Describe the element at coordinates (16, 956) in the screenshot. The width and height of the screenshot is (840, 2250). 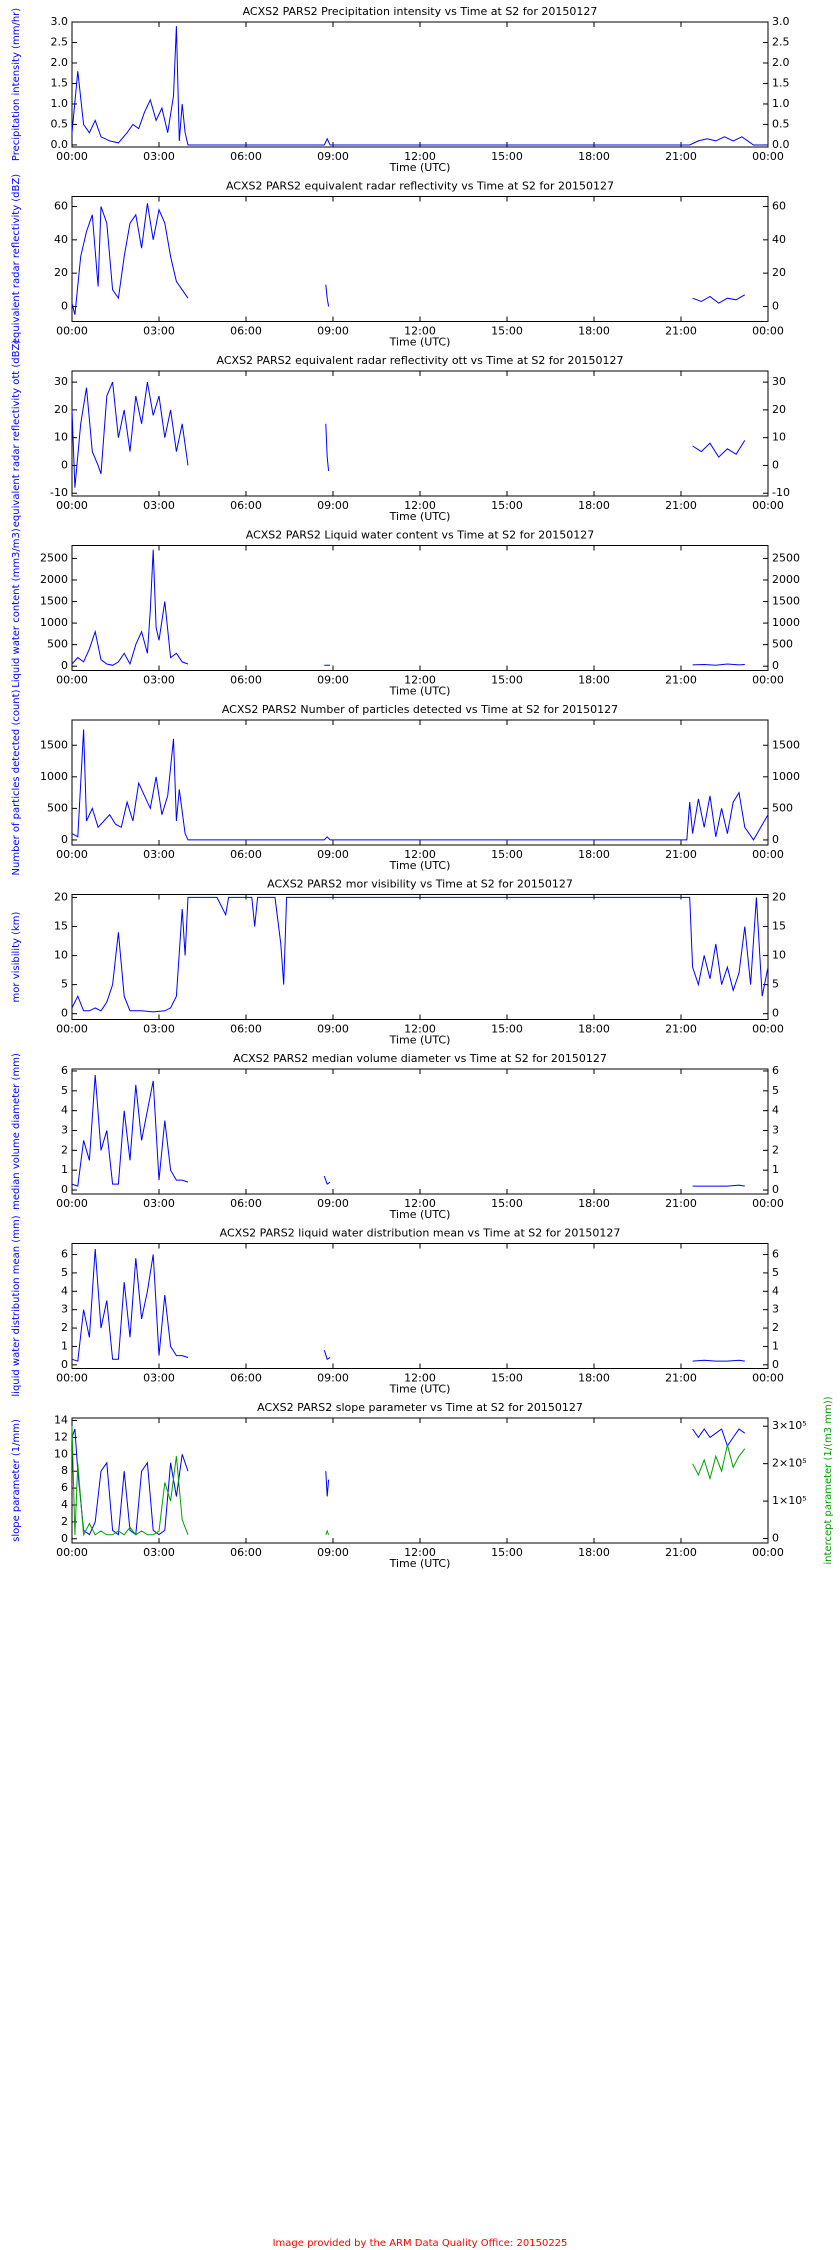
I see `y-axis-label: mor visibility (km)` at that location.